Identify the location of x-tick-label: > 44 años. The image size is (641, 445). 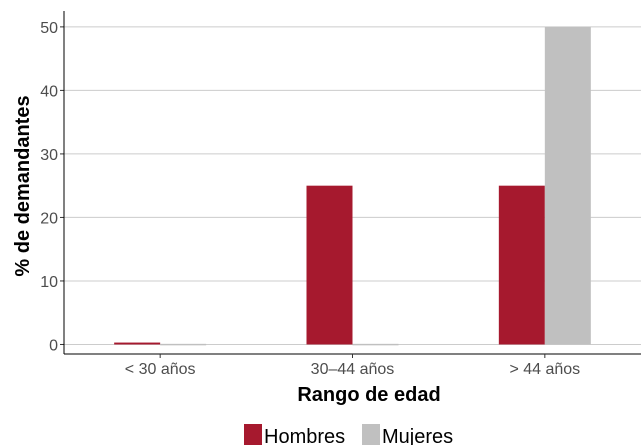
(544, 369).